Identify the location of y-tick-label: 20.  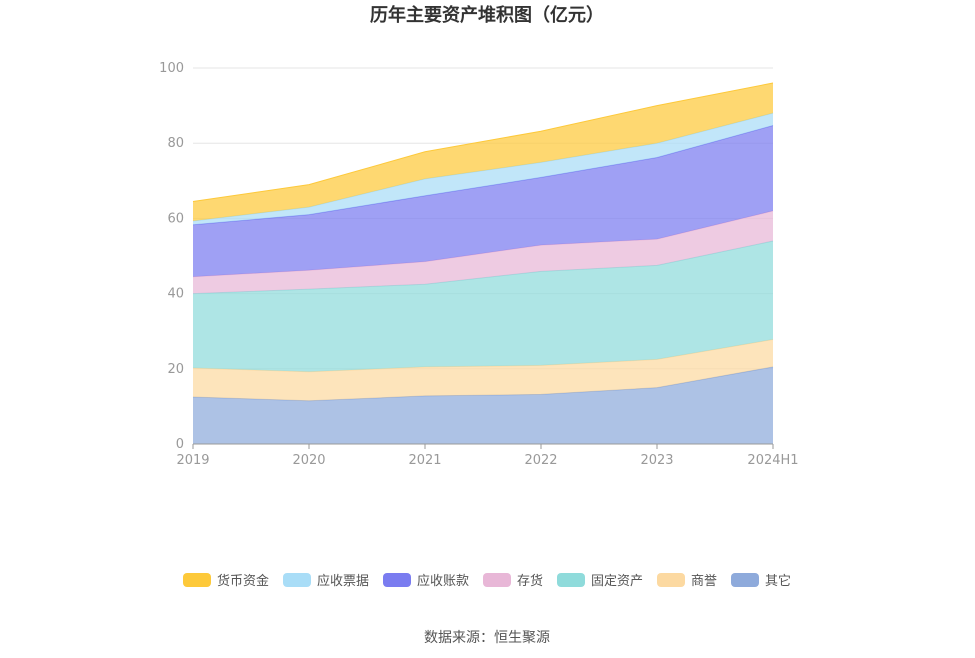
(175, 369).